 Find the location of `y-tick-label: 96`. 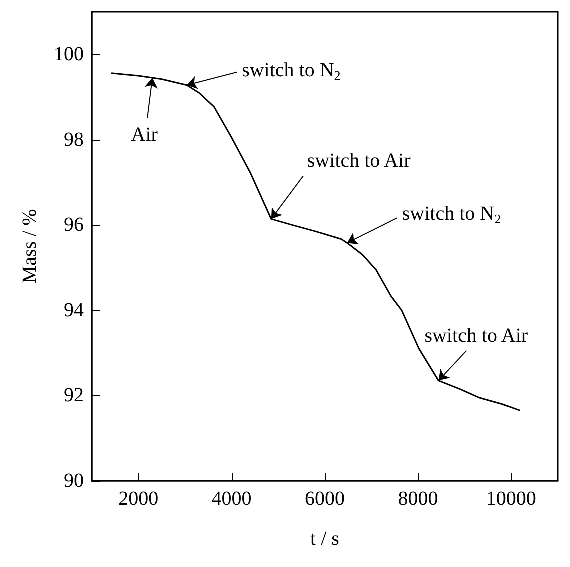

y-tick-label: 96 is located at coordinates (74, 225).